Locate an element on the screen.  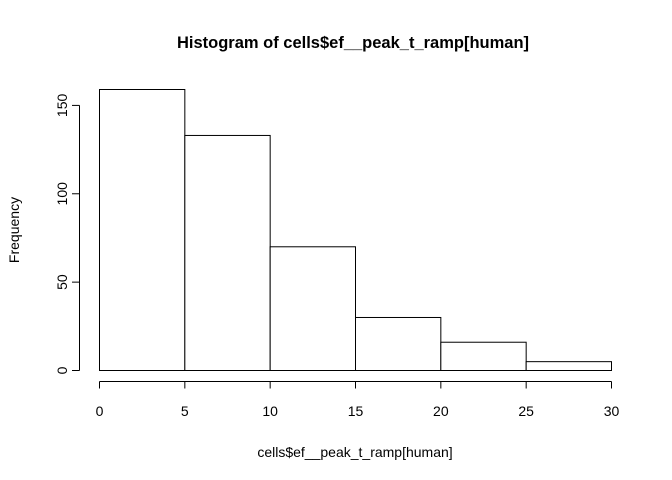
y-tick-label: 150 is located at coordinates (62, 106).